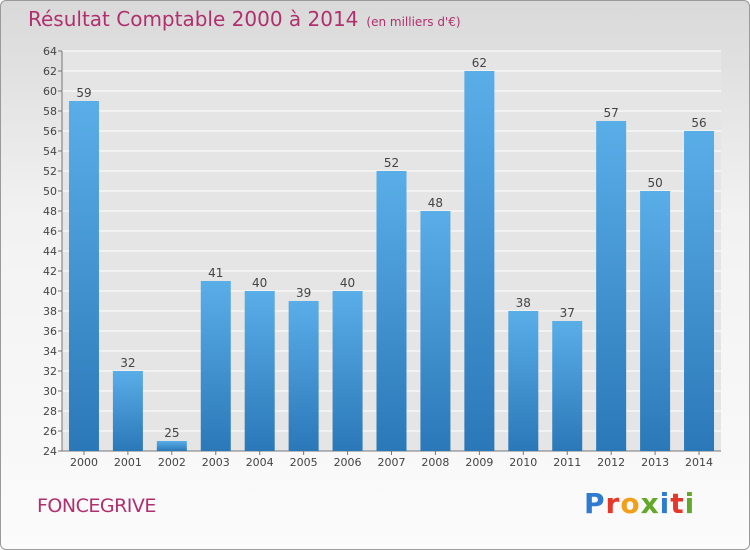 This screenshot has height=550, width=750. What do you see at coordinates (128, 462) in the screenshot?
I see `x-tick-label: 2001` at bounding box center [128, 462].